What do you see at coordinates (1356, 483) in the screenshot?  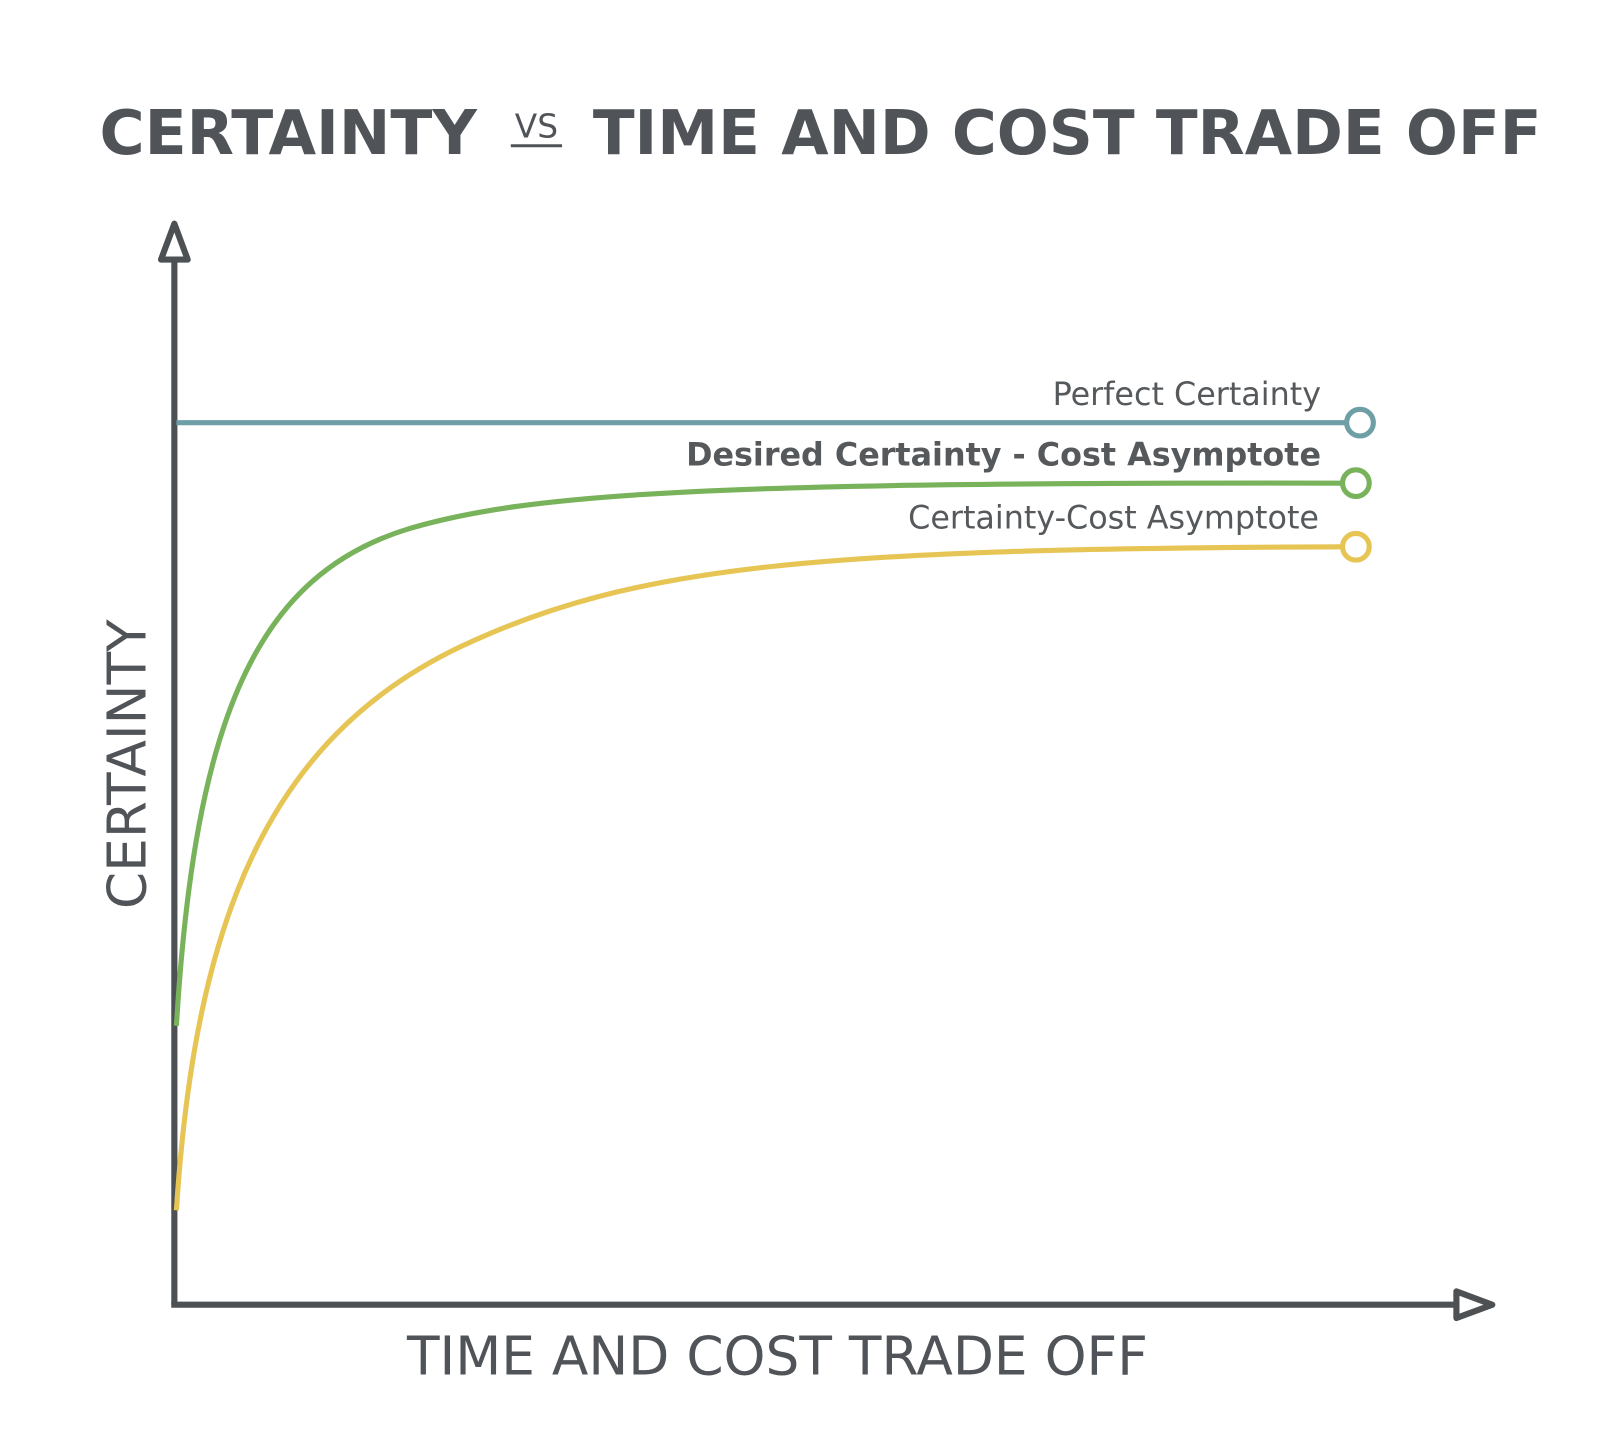 I see `desired-end` at bounding box center [1356, 483].